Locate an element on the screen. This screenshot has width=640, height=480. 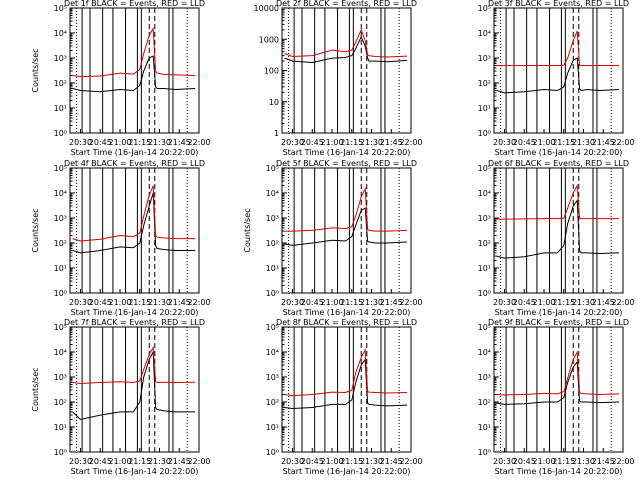
panel-title: Det 3f BLACK = Events, RED = LLD is located at coordinates (558, 4).